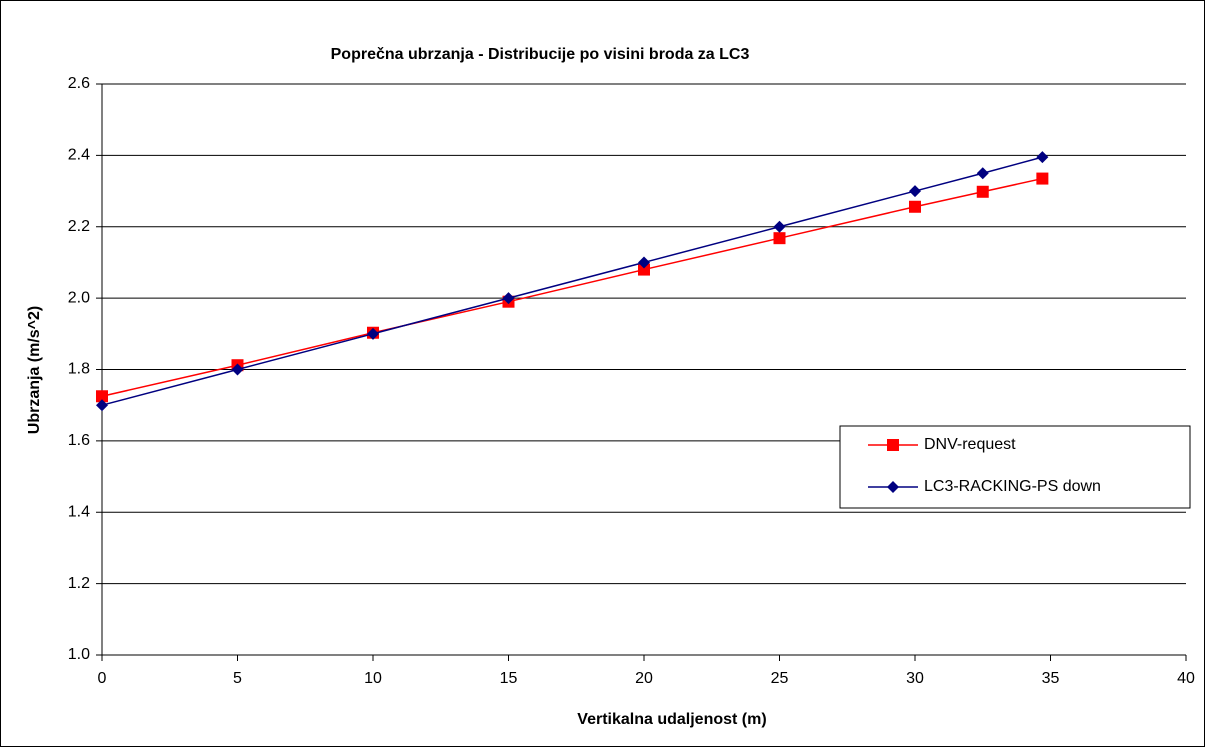 The height and width of the screenshot is (747, 1205). I want to click on legend-label: LC3-RACKING-PS down, so click(1012, 486).